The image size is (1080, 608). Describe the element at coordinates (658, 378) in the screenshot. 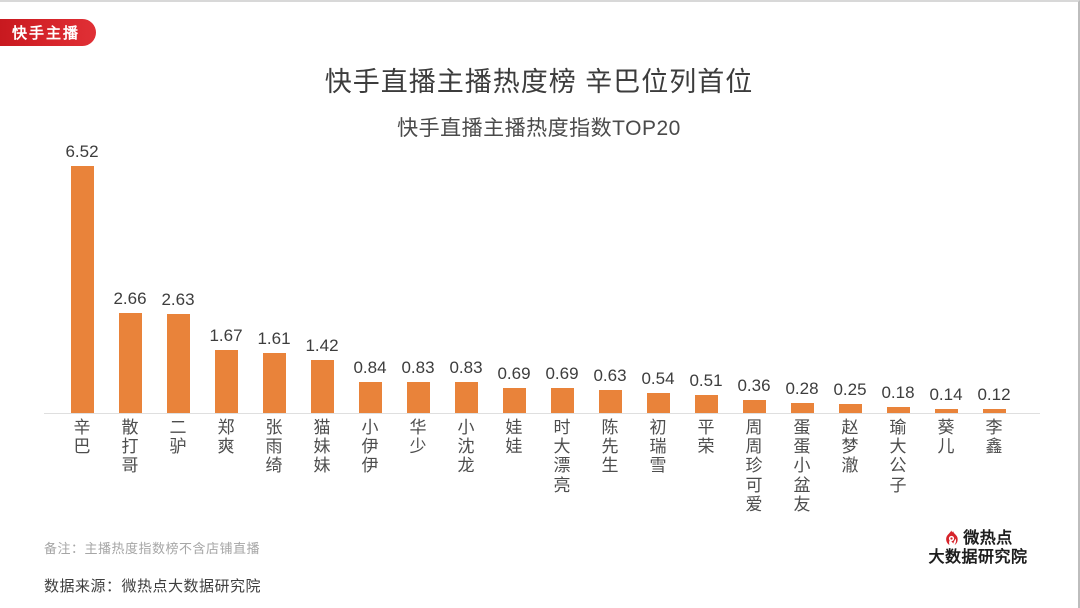

I see `bar-value-label: 0.54` at that location.